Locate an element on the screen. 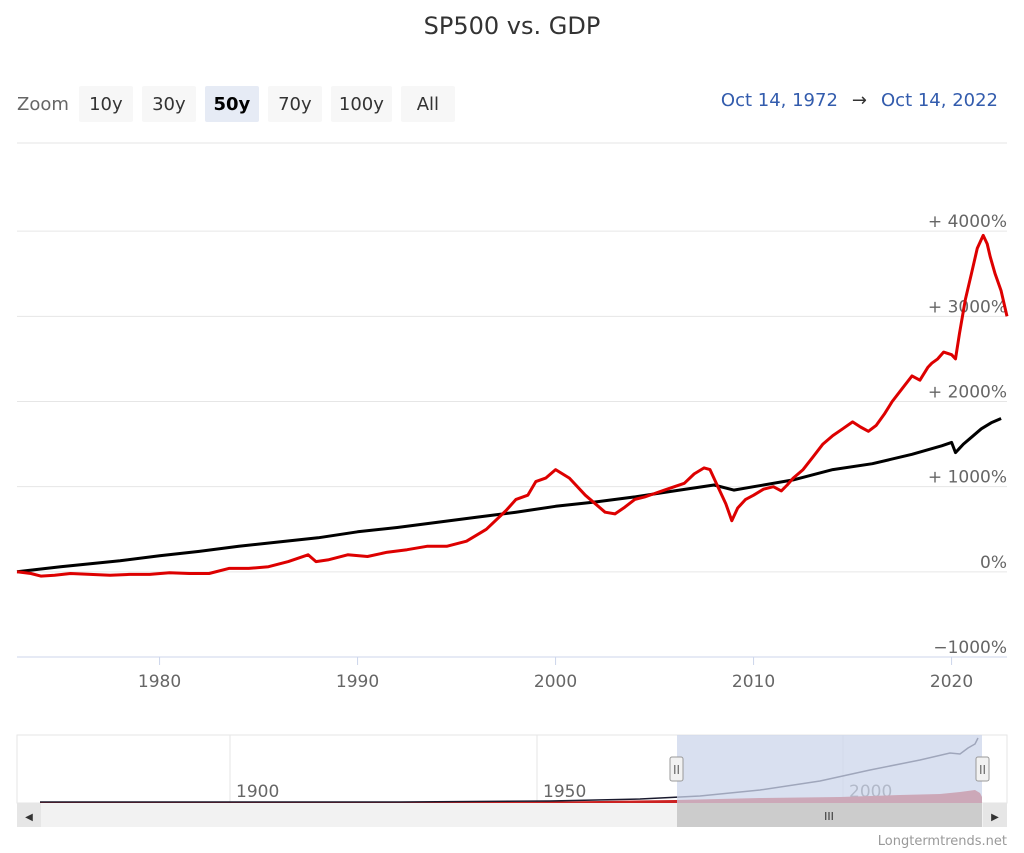 The height and width of the screenshot is (853, 1024). x-tick-labels: 1980 1990 2000 2010 2020 is located at coordinates (555, 674).